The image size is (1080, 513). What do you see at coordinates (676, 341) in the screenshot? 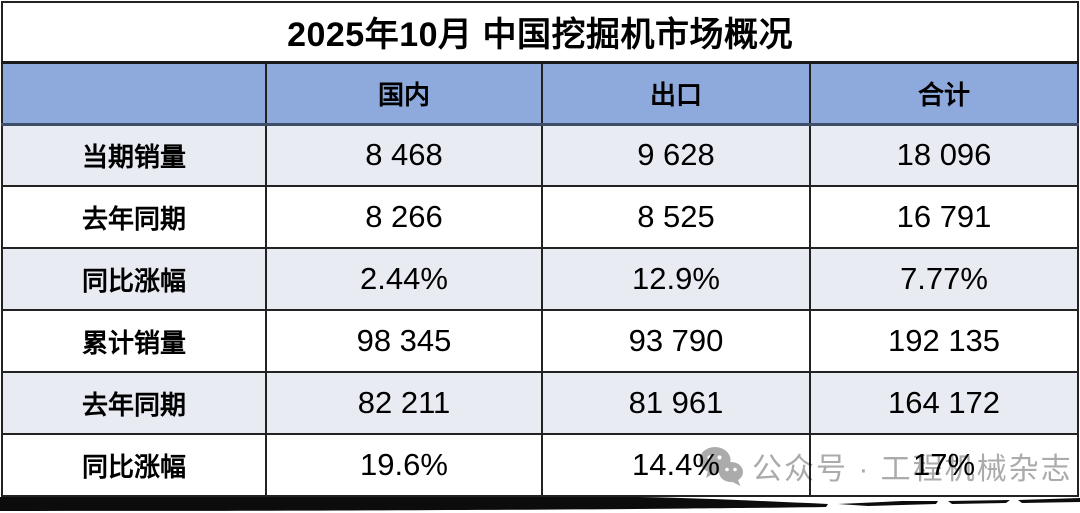
I see `cell-value: 93 790` at bounding box center [676, 341].